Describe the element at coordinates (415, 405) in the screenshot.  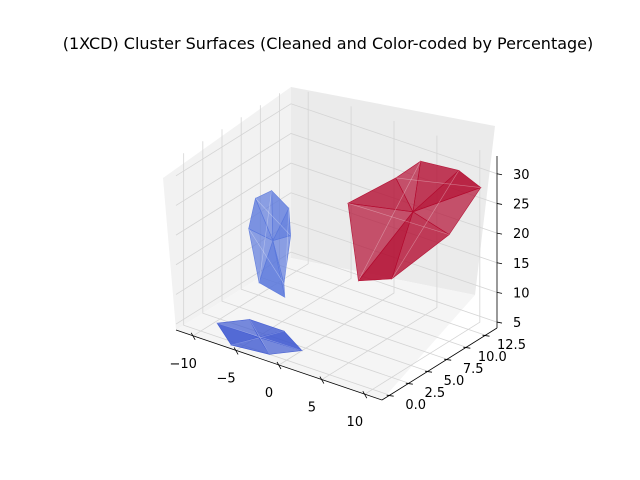
I see `y-tick-label: 0.0` at that location.